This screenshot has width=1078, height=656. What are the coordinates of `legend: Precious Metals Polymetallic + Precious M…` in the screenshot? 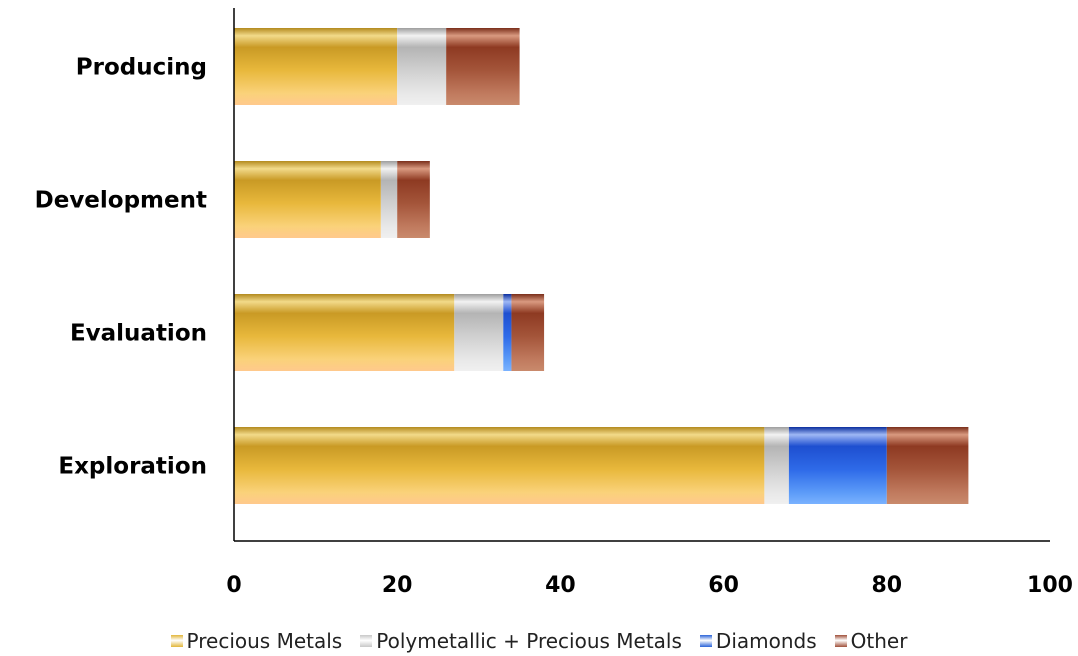 It's located at (539, 641).